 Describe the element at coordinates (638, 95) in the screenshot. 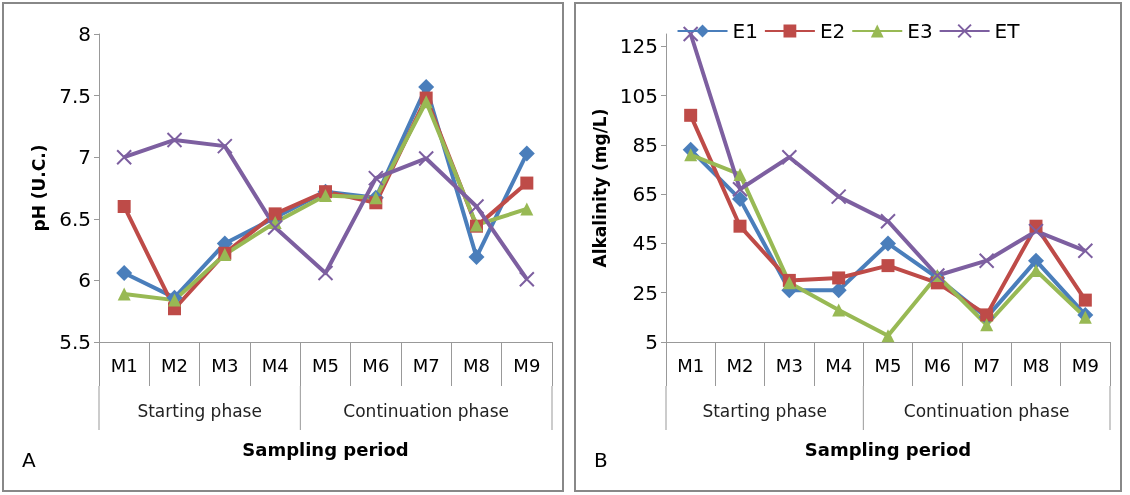

I see `y-tick-label: 105` at that location.